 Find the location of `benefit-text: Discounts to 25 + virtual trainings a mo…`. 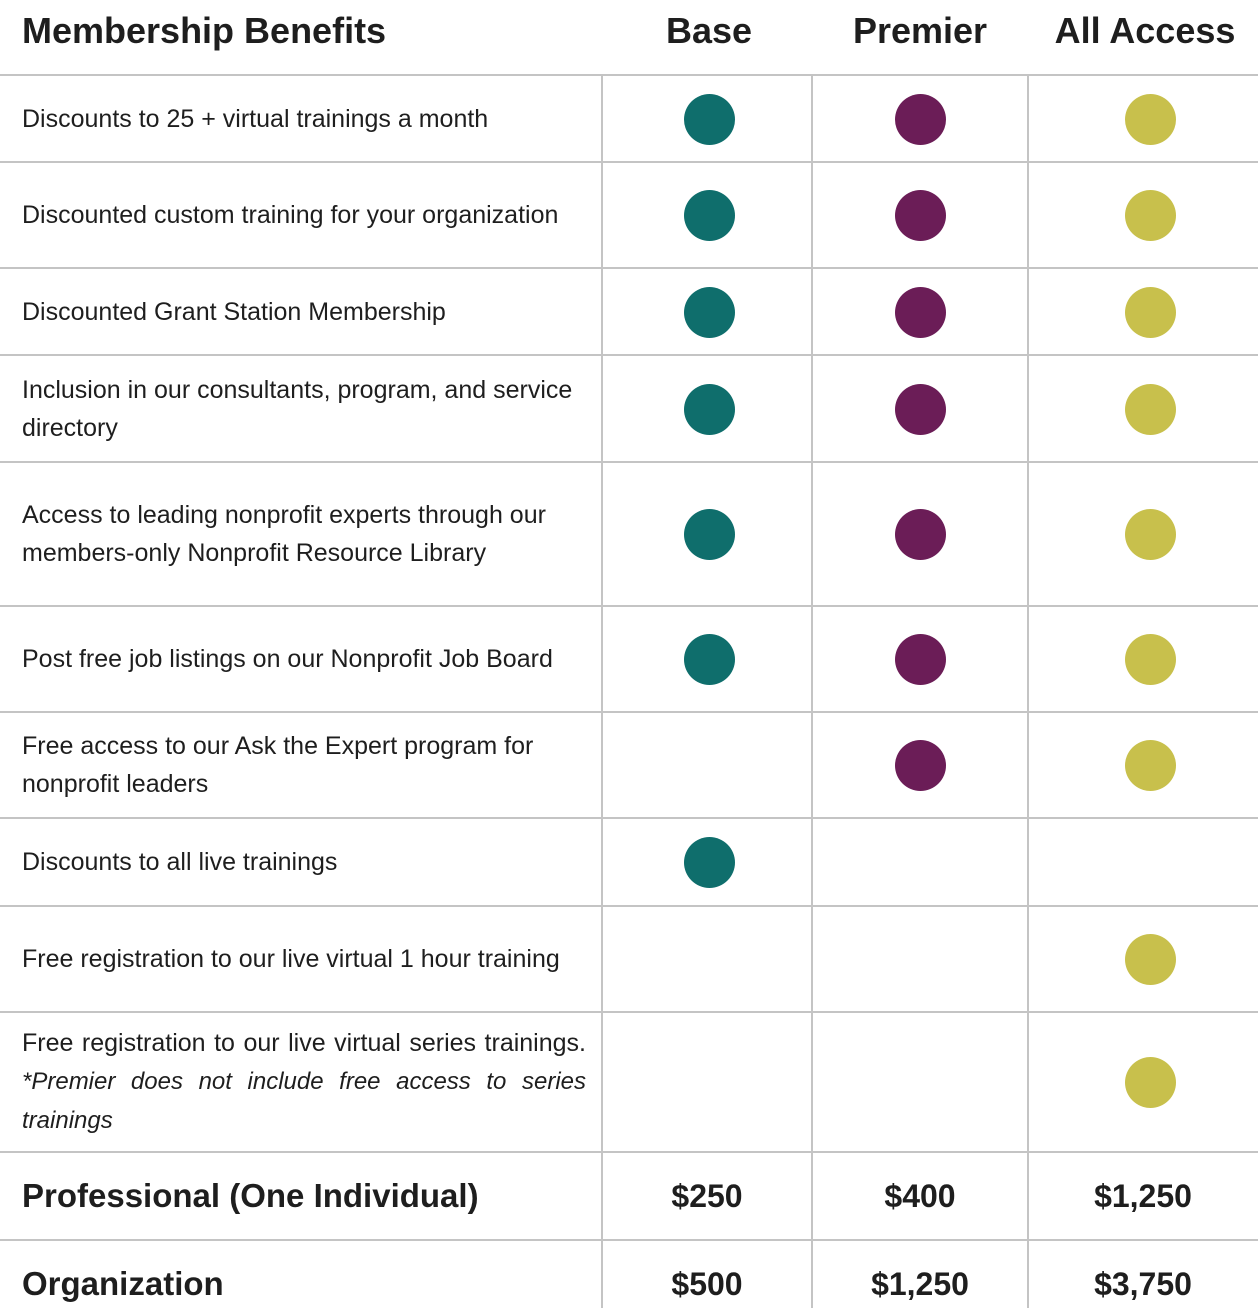

benefit-text: Discounts to 25 + virtual trainings a mo… is located at coordinates (255, 119).